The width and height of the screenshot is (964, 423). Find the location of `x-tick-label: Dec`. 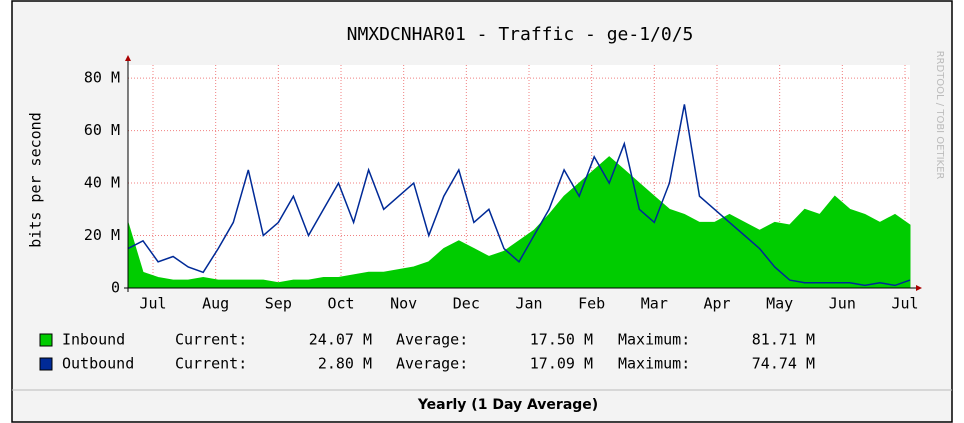

x-tick-label: Dec is located at coordinates (466, 304).